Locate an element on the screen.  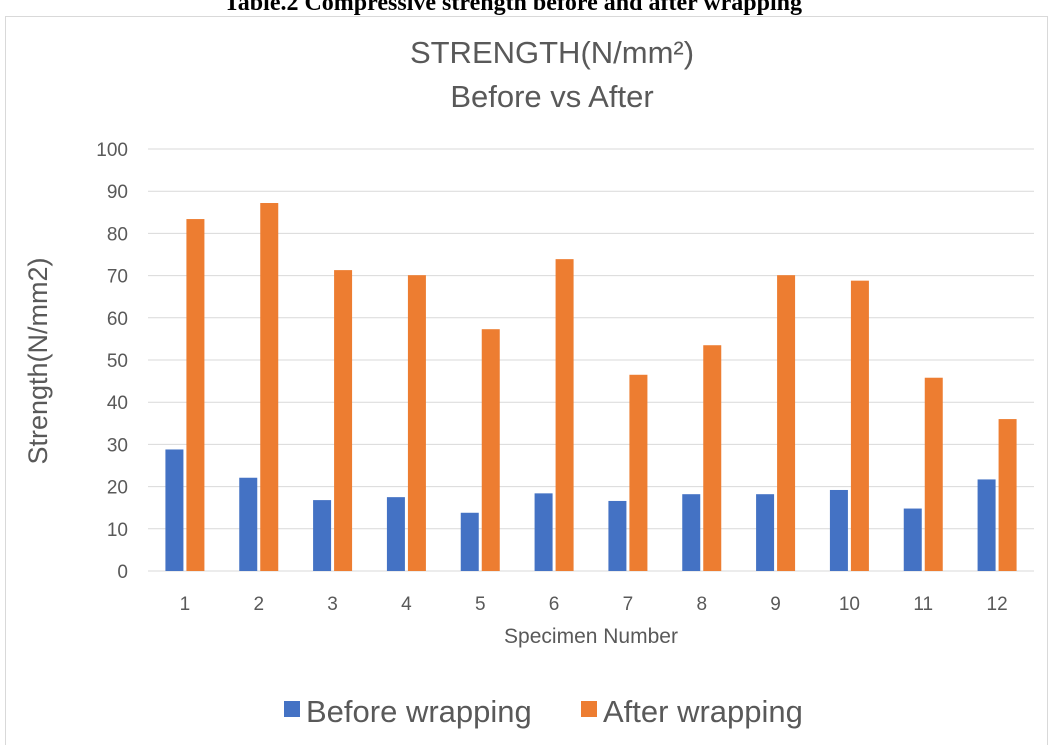
y-tick-labels: 0 10 20 30 40 50 60 70 80 90 100 is located at coordinates (112, 361).